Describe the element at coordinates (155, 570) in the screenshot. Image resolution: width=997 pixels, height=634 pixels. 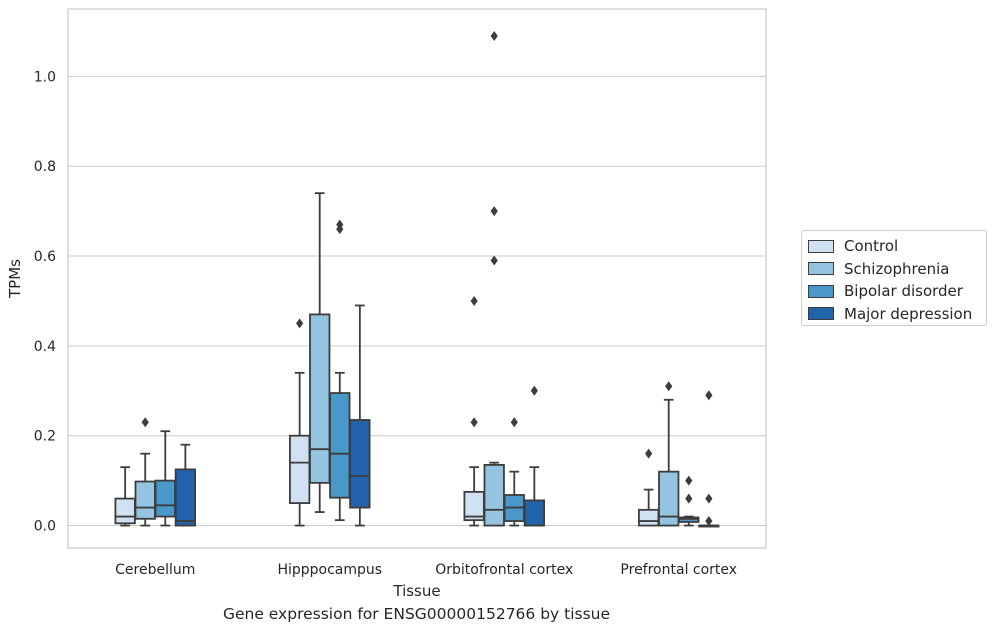
I see `x-tick-label: Cerebellum` at that location.